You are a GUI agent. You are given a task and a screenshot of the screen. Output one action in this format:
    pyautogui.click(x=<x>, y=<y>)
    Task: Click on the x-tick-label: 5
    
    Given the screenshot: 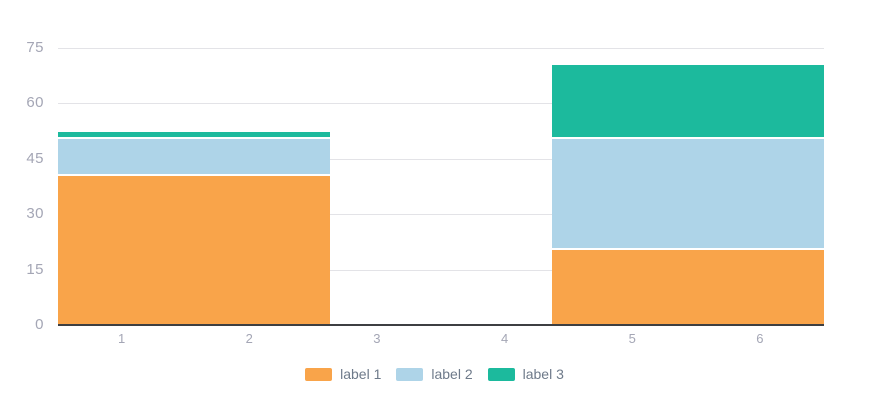 What is the action you would take?
    pyautogui.click(x=632, y=338)
    